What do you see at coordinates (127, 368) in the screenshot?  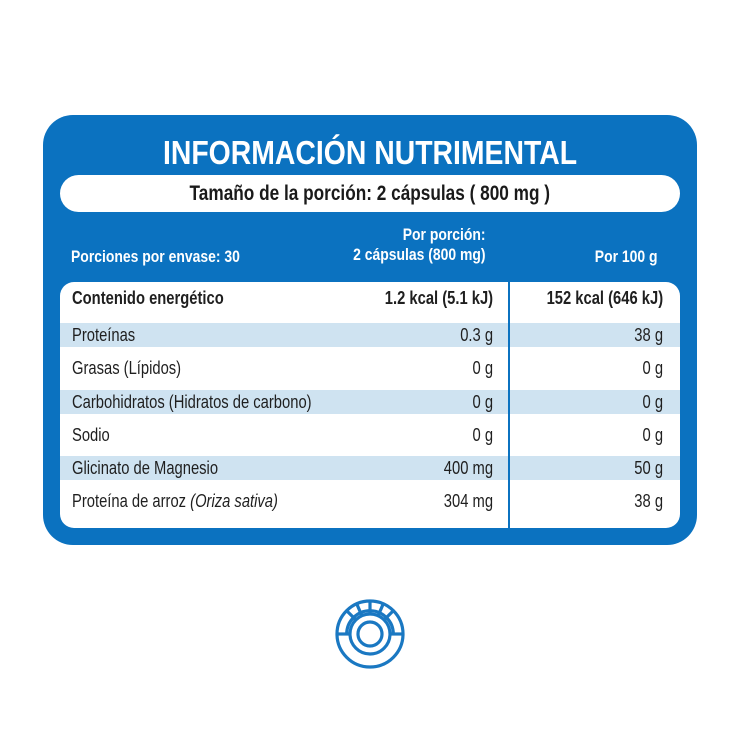 I see `nutrient-label: Grasas (Lípidos)` at bounding box center [127, 368].